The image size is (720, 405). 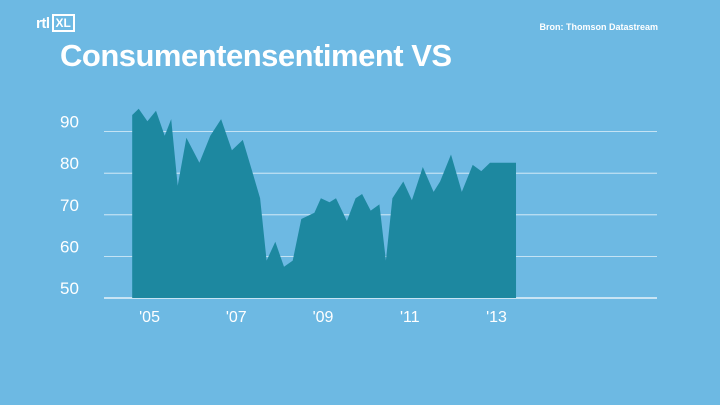 I want to click on x-tick-label: '09, so click(x=323, y=317).